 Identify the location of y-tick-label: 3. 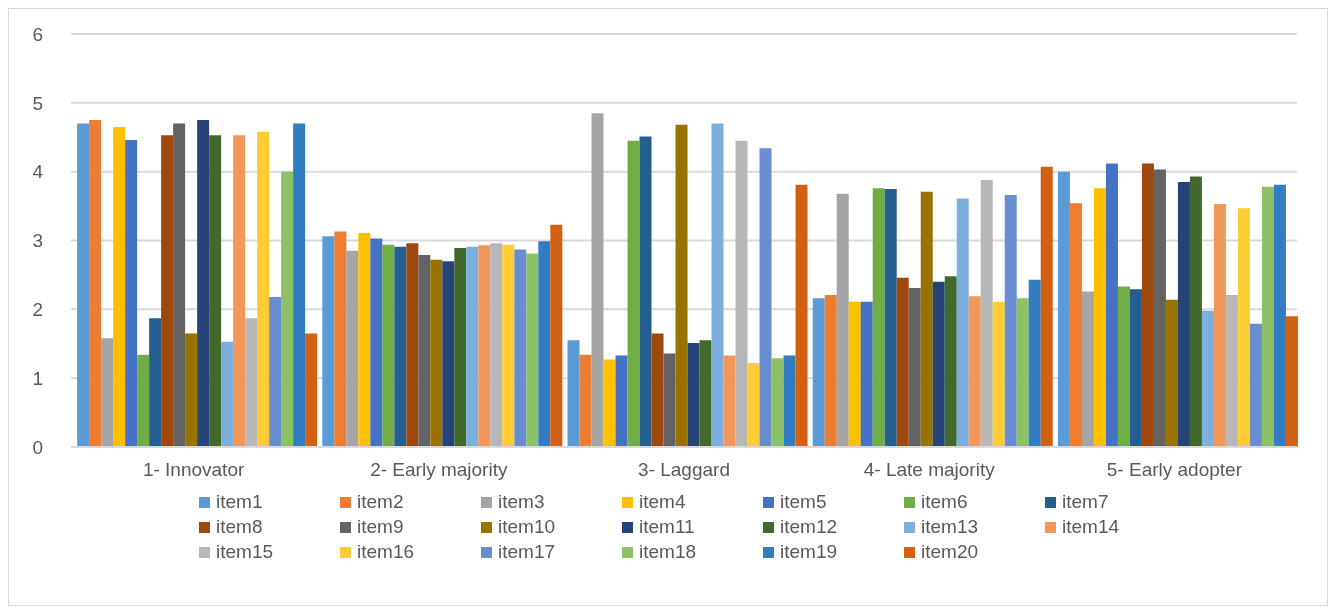
(37, 241).